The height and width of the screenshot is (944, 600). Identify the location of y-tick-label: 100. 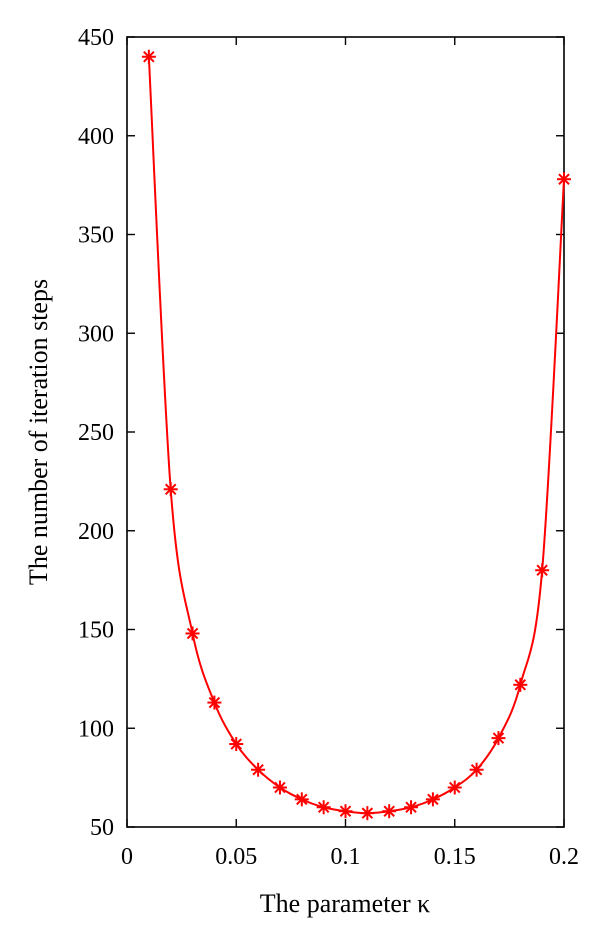
(96, 729).